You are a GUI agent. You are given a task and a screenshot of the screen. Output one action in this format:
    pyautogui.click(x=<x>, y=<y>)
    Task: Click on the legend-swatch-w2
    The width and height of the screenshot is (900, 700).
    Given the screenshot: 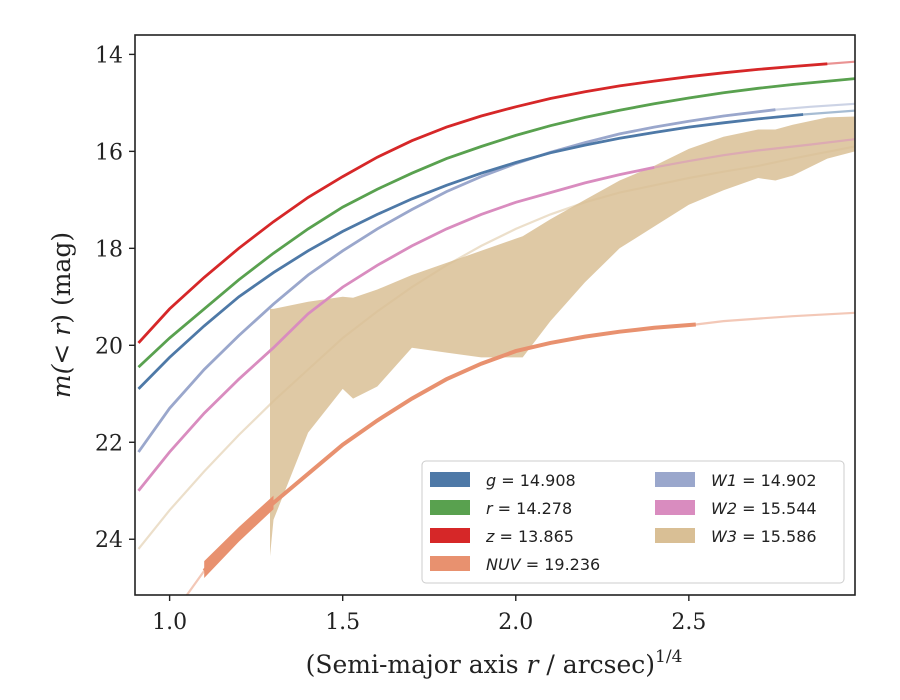 What is the action you would take?
    pyautogui.click(x=675, y=507)
    